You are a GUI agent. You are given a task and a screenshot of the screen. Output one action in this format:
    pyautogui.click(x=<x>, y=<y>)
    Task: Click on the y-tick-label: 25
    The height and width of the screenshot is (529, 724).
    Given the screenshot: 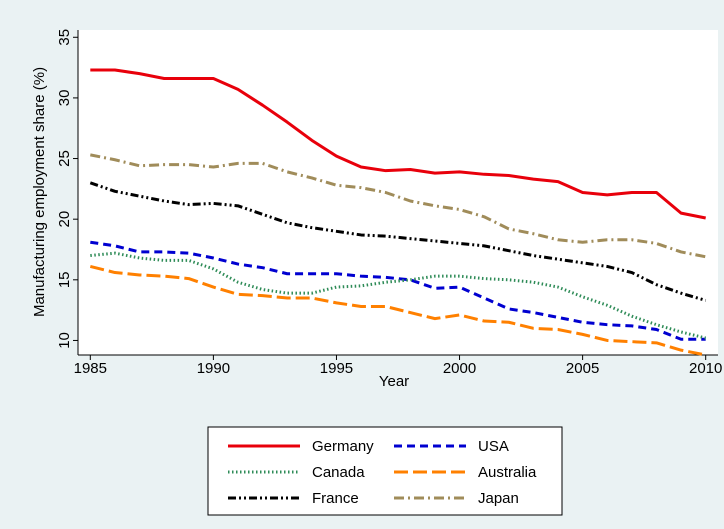 What is the action you would take?
    pyautogui.click(x=64, y=158)
    